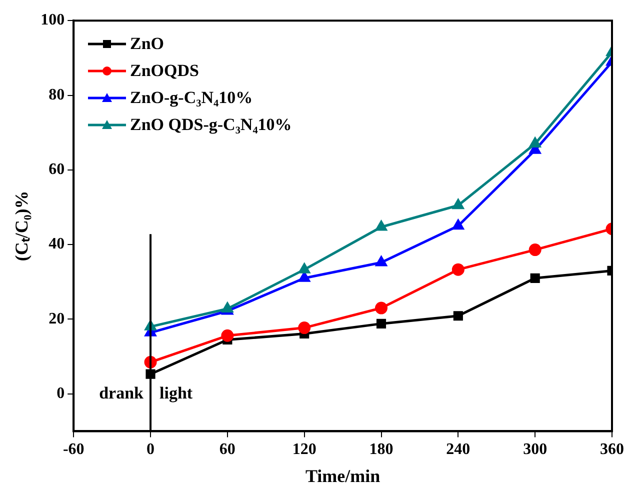  Describe the element at coordinates (211, 125) in the screenshot. I see `legend-label: ZnO QDS-g-C₃N₄10%` at that location.